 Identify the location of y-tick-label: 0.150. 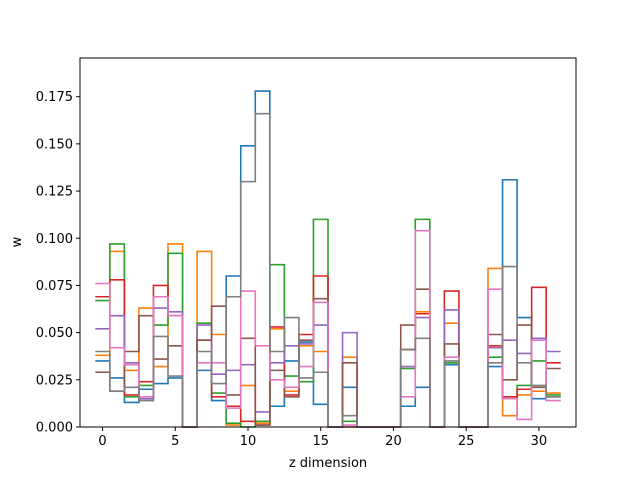
(54, 144).